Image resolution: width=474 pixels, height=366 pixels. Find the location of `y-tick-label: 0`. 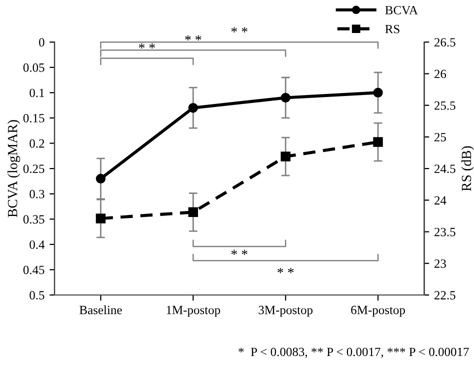

y-tick-label: 0 is located at coordinates (41, 42).